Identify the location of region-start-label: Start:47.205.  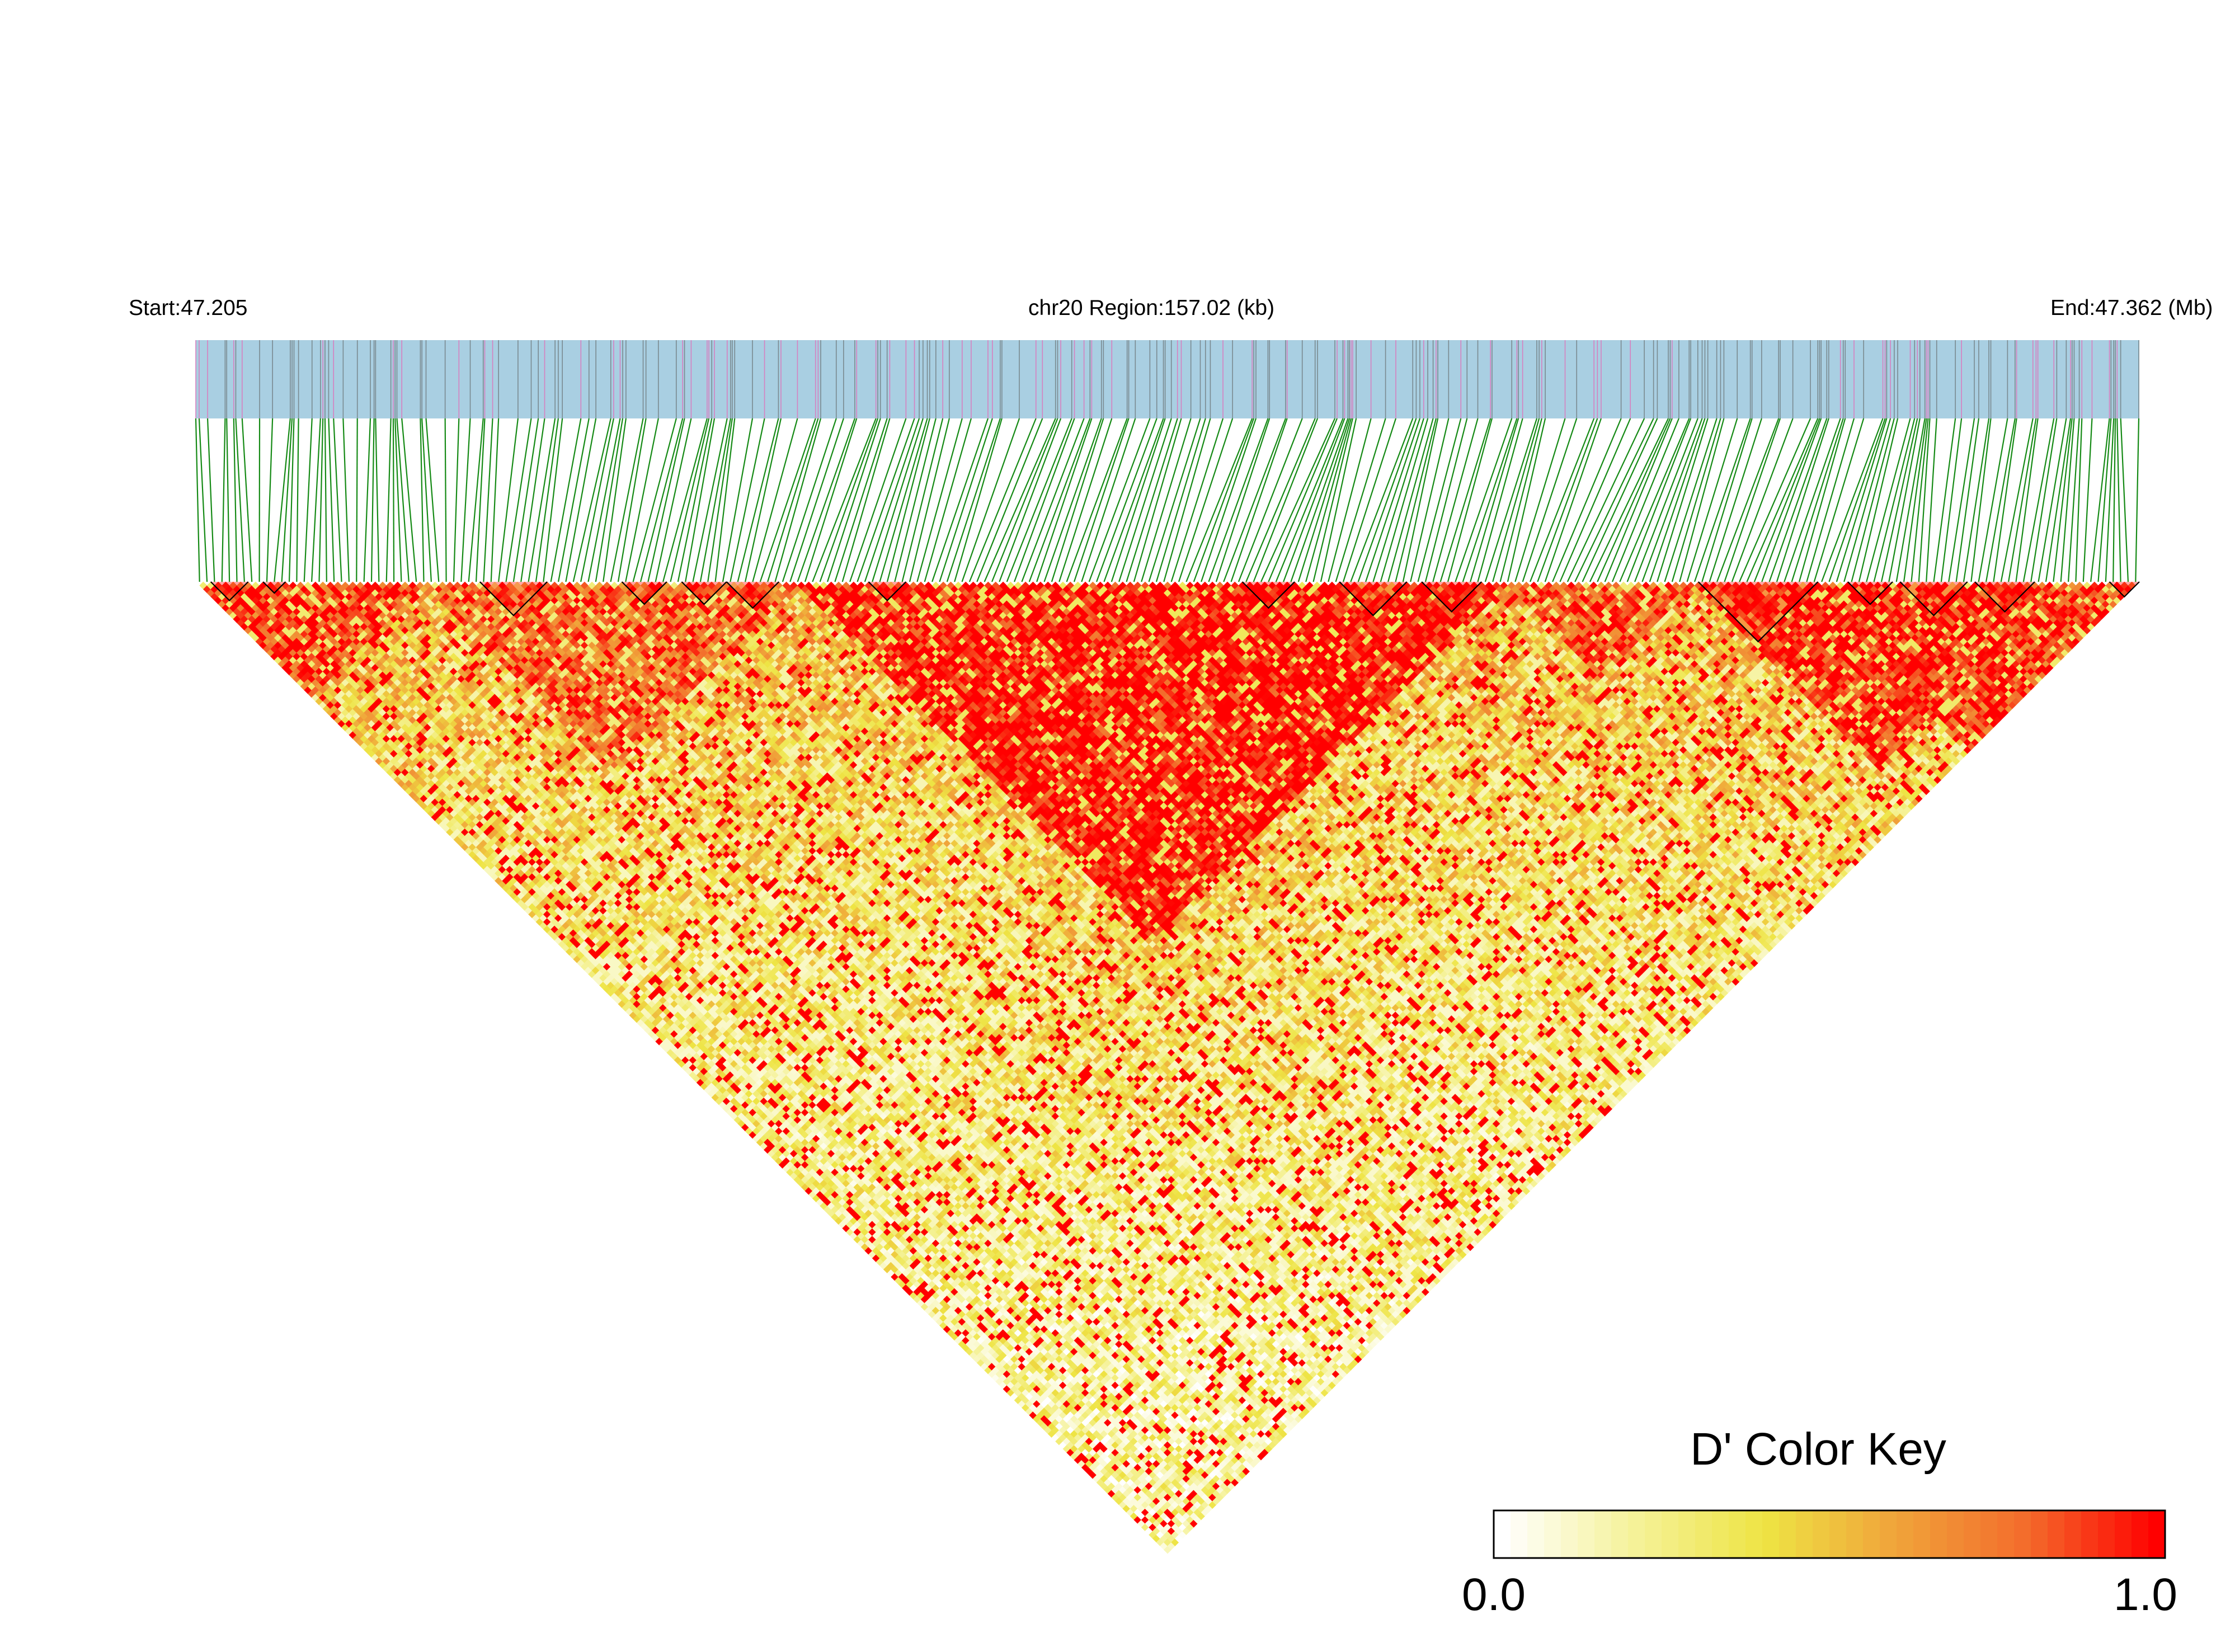
(188, 308).